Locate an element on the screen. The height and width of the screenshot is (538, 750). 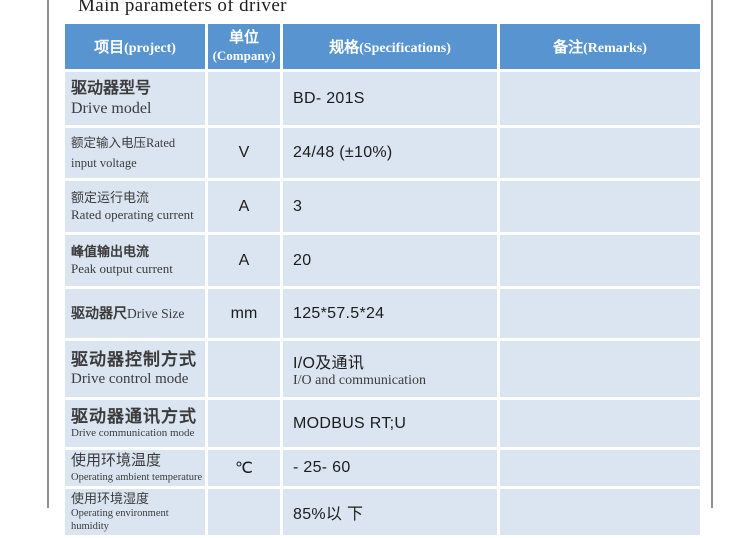
spec-cell: MODBUS RT;U is located at coordinates (390, 423).